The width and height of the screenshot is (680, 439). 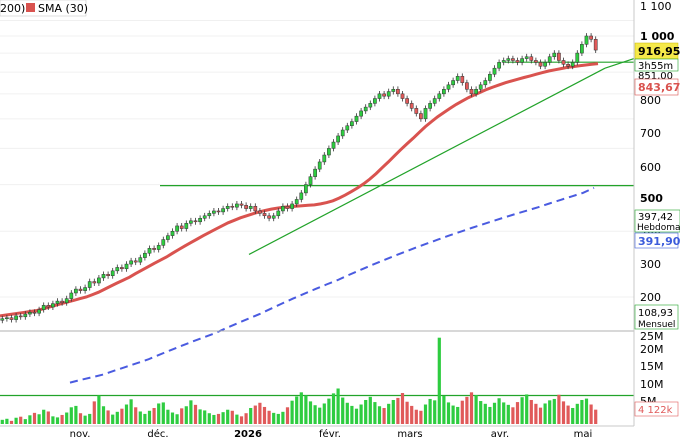 What do you see at coordinates (44, 8) in the screenshot?
I see `legend: 200) SMA (30)` at bounding box center [44, 8].